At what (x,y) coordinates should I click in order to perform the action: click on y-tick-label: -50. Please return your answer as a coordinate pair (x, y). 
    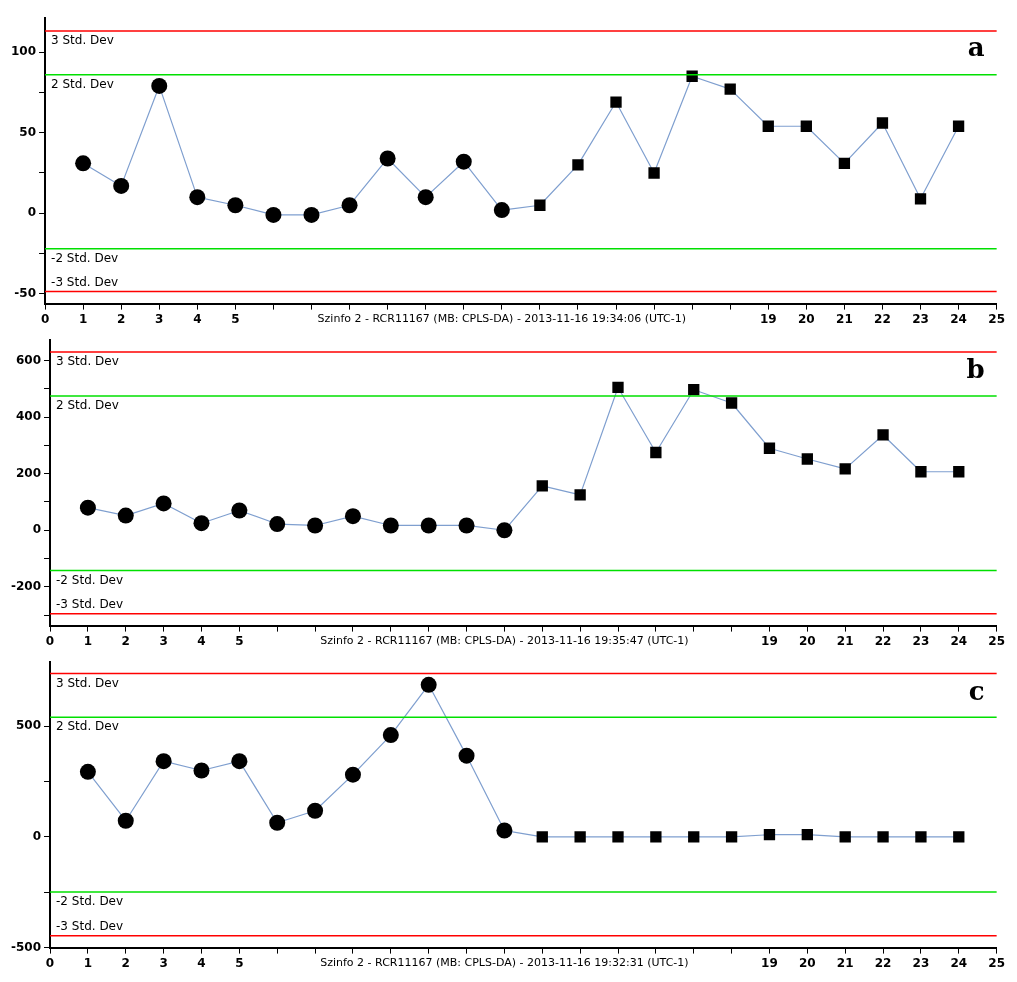
    Looking at the image, I should click on (25, 293).